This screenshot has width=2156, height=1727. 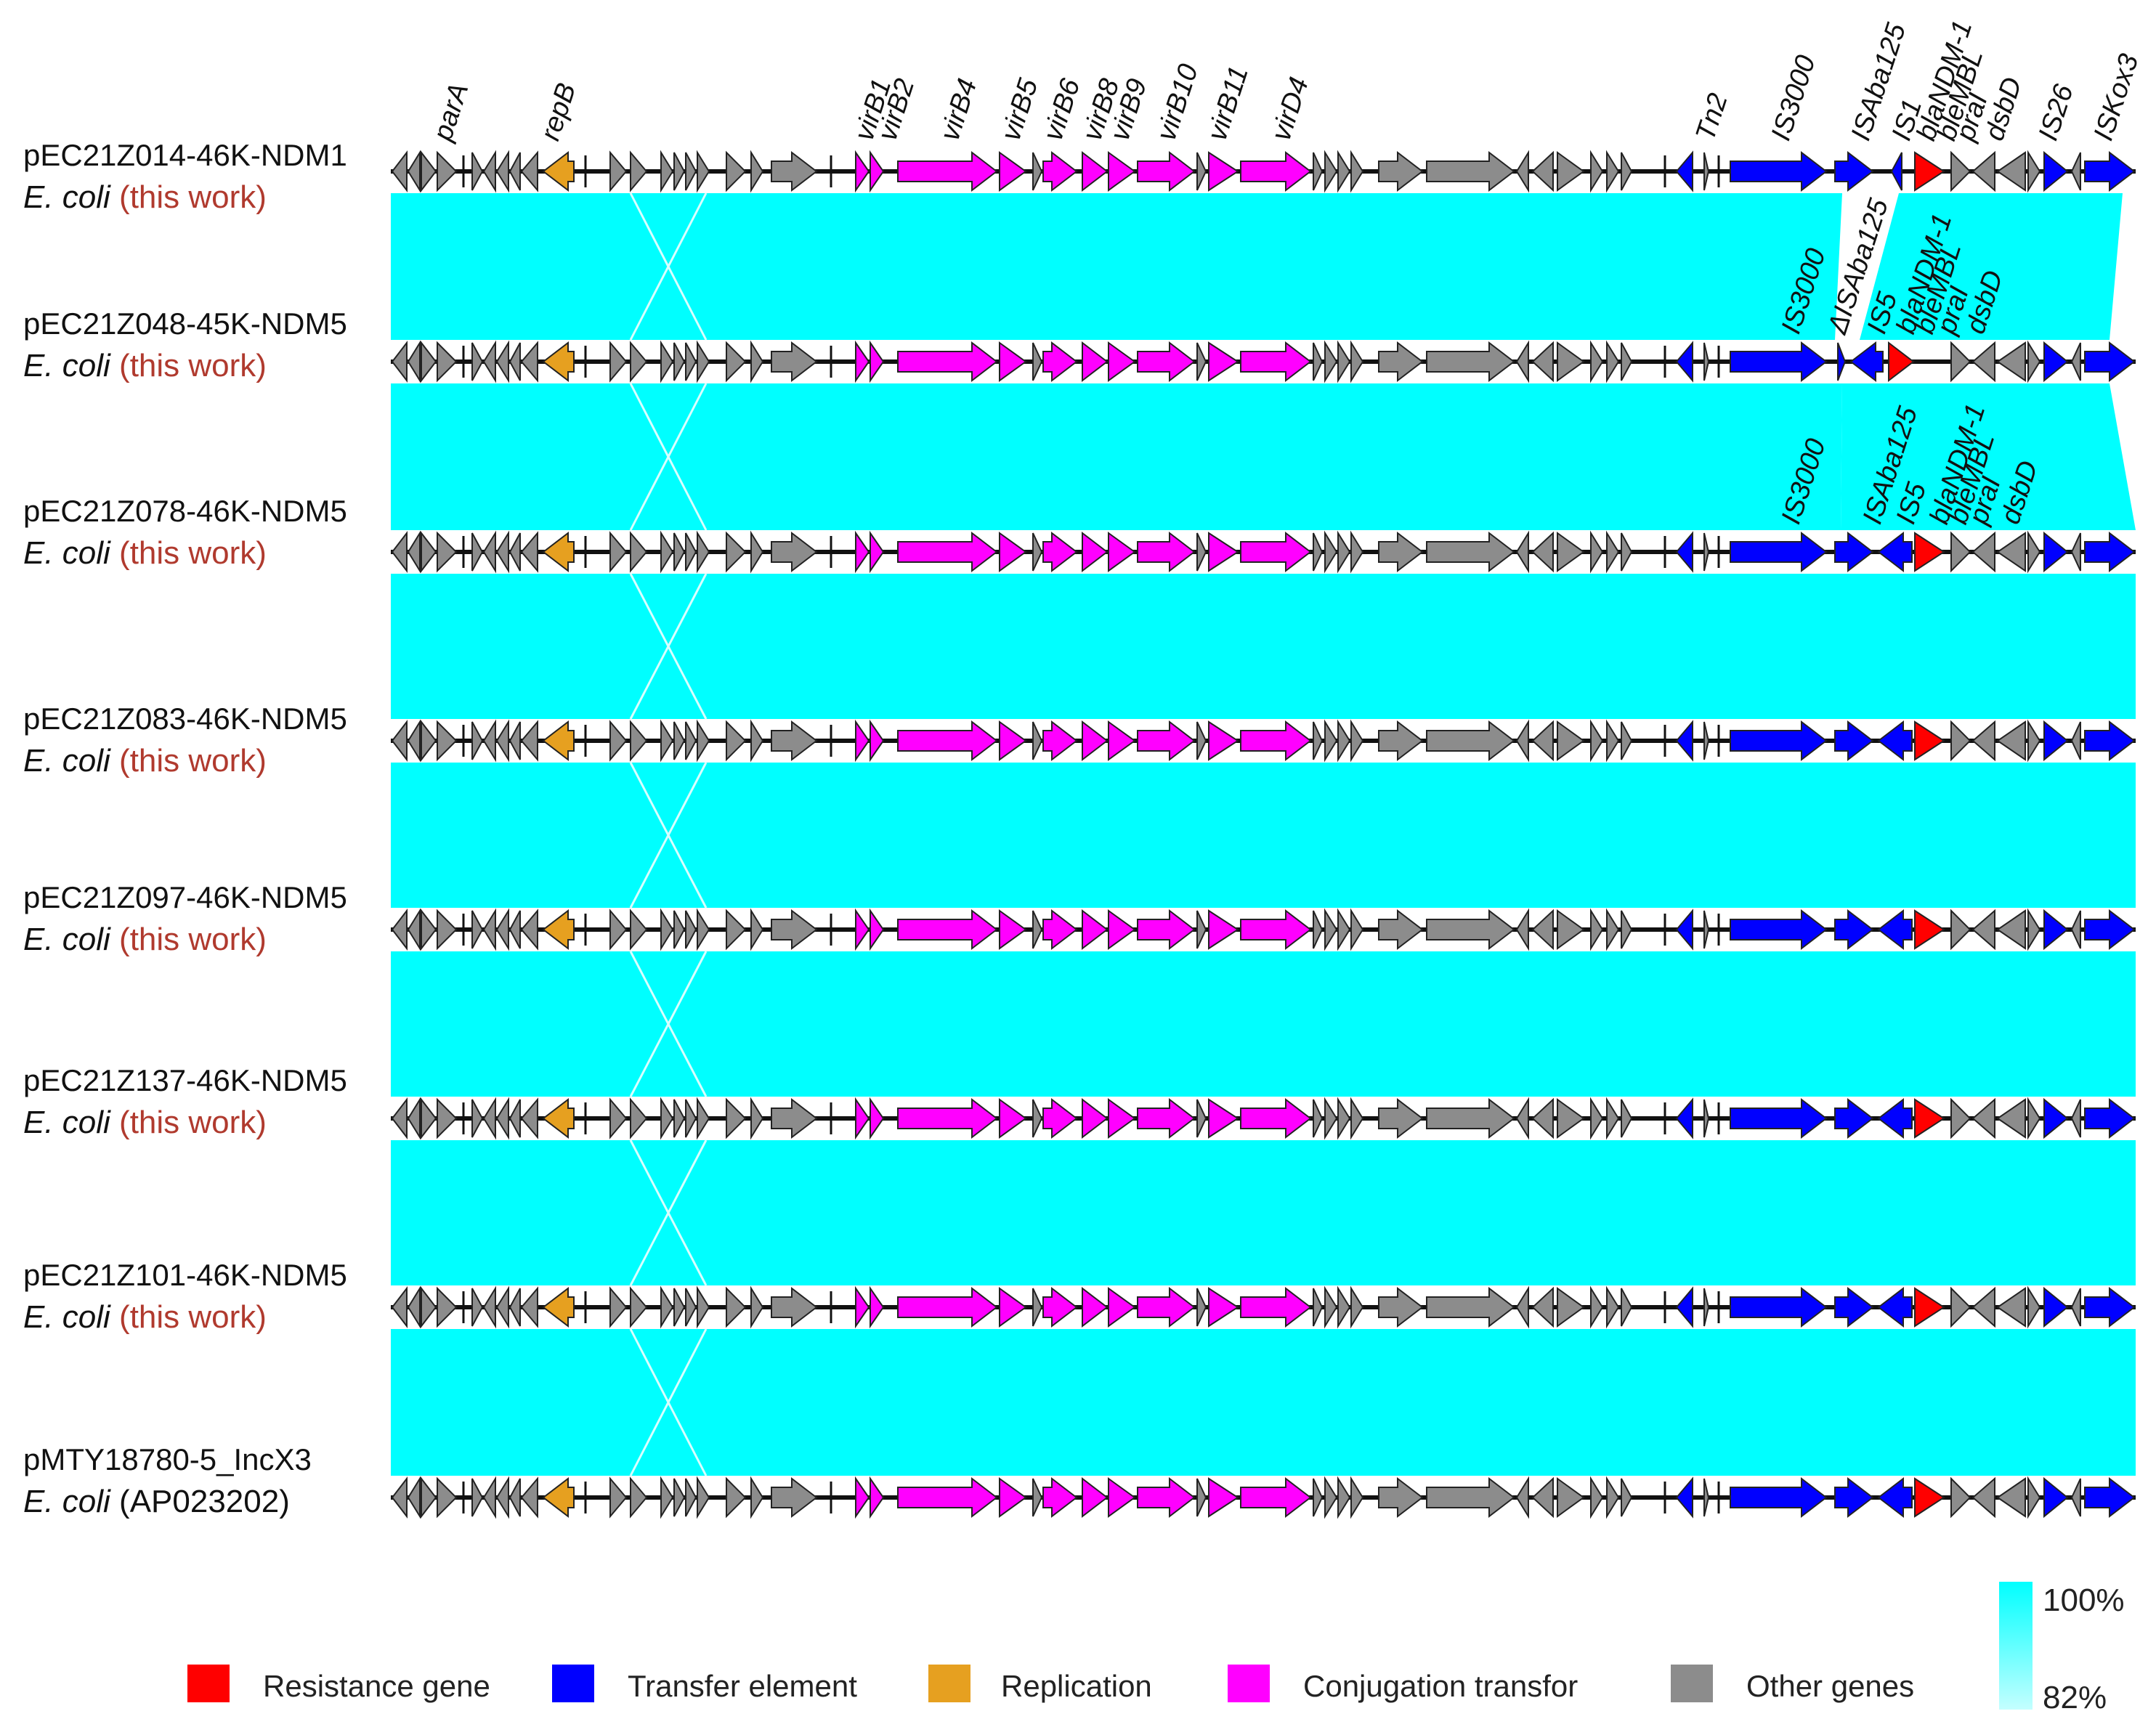 I want to click on plasmid-track, so click(x=1263, y=930).